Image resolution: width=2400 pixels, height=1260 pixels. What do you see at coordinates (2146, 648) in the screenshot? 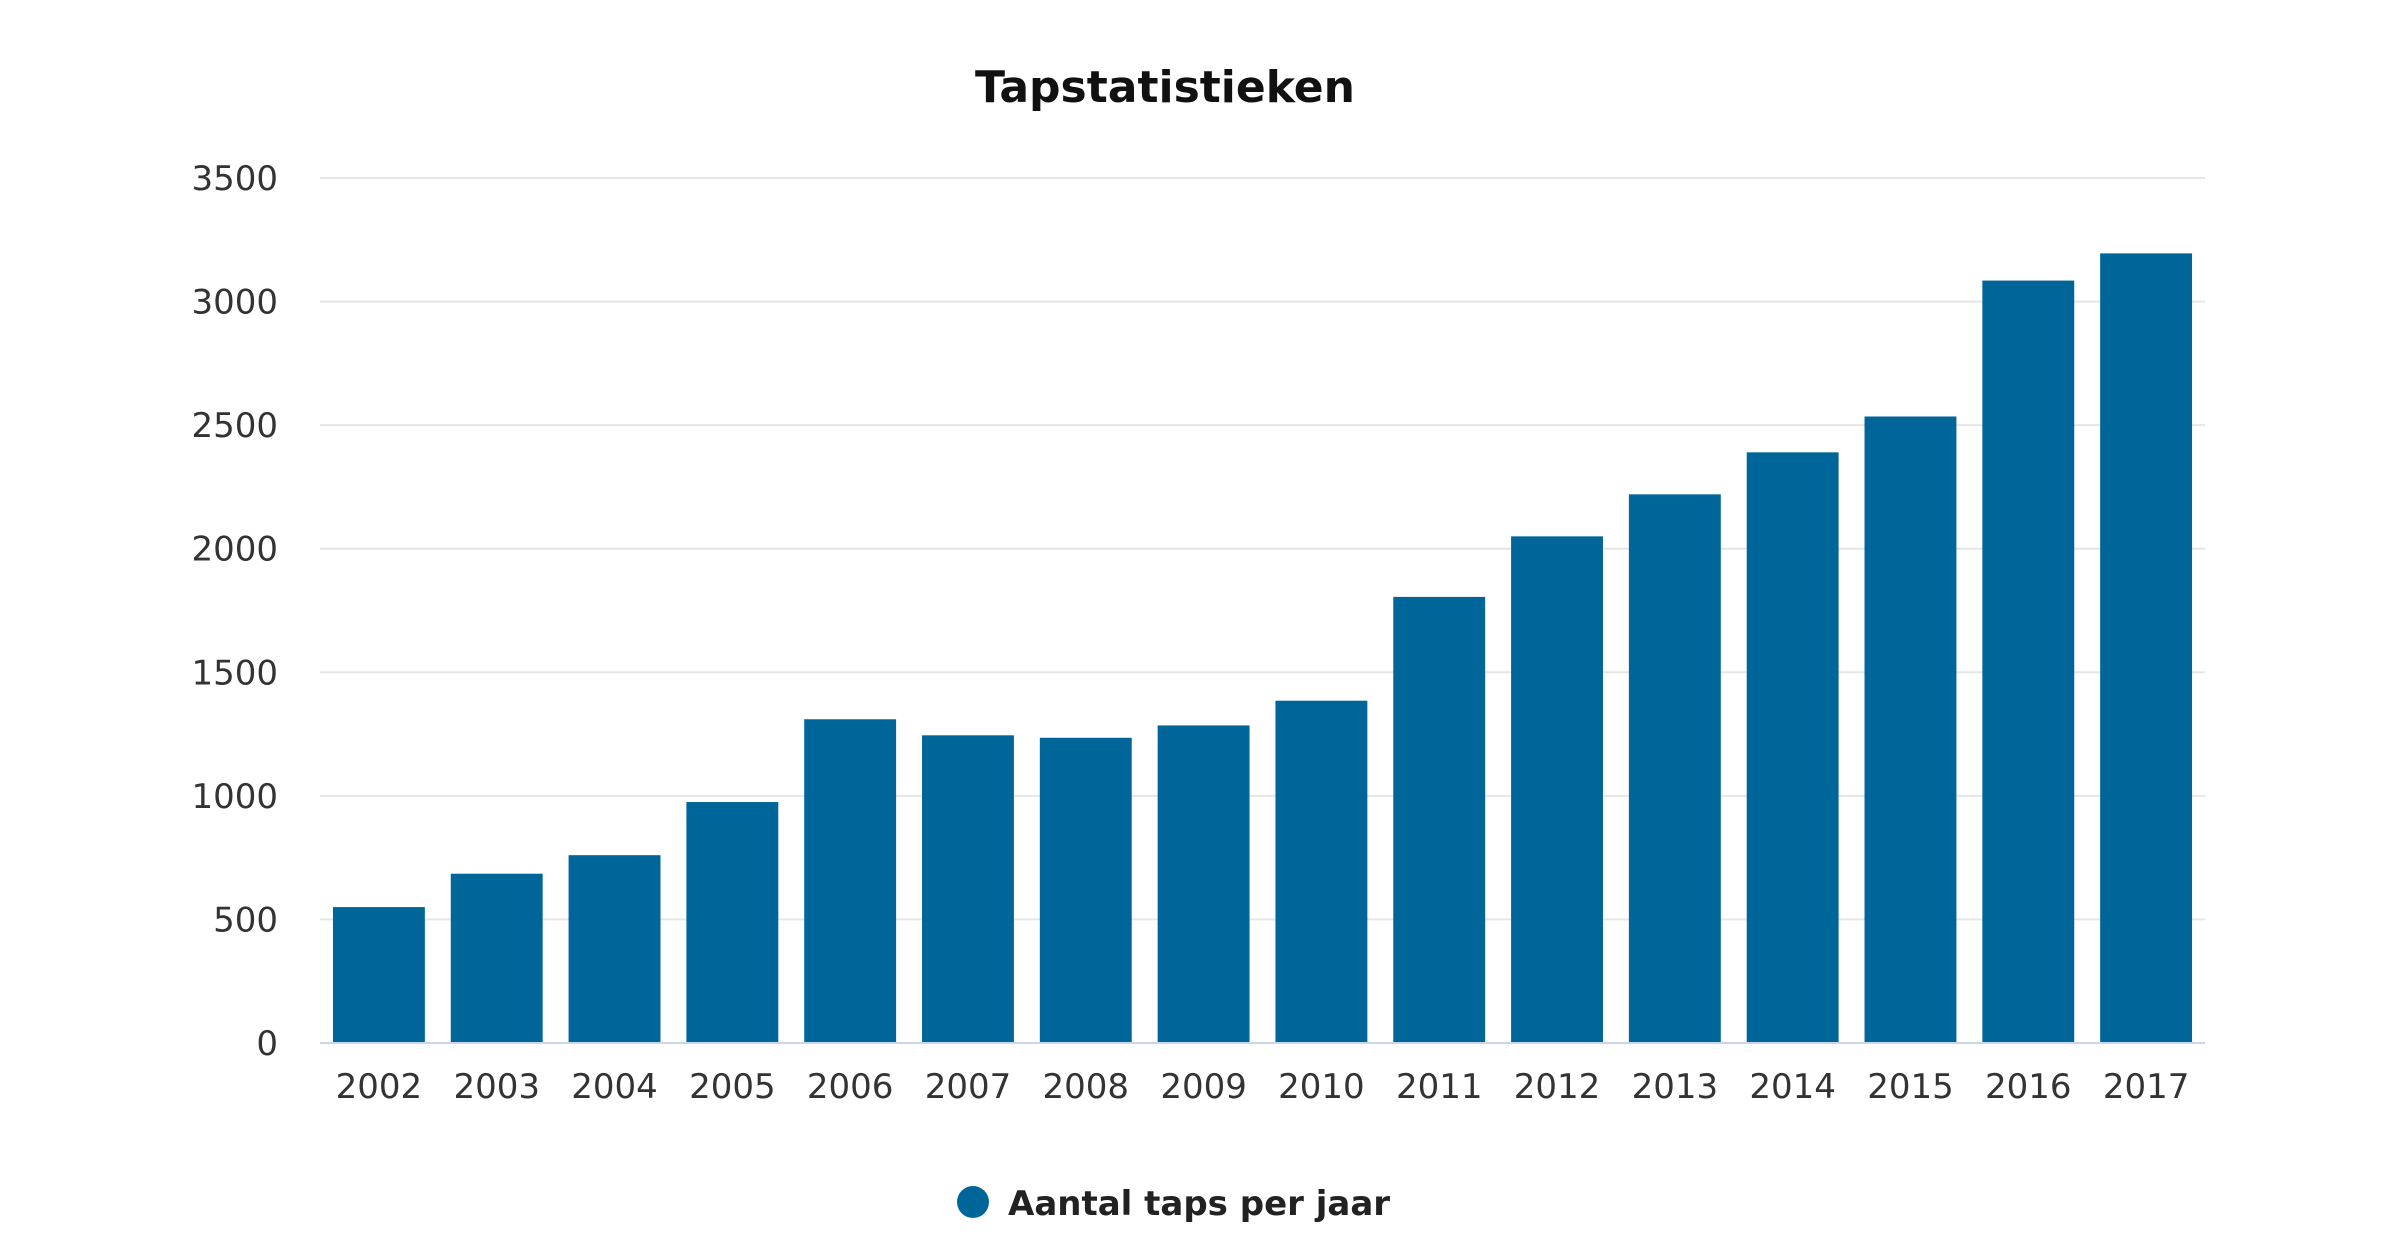
I see `bar-2017` at bounding box center [2146, 648].